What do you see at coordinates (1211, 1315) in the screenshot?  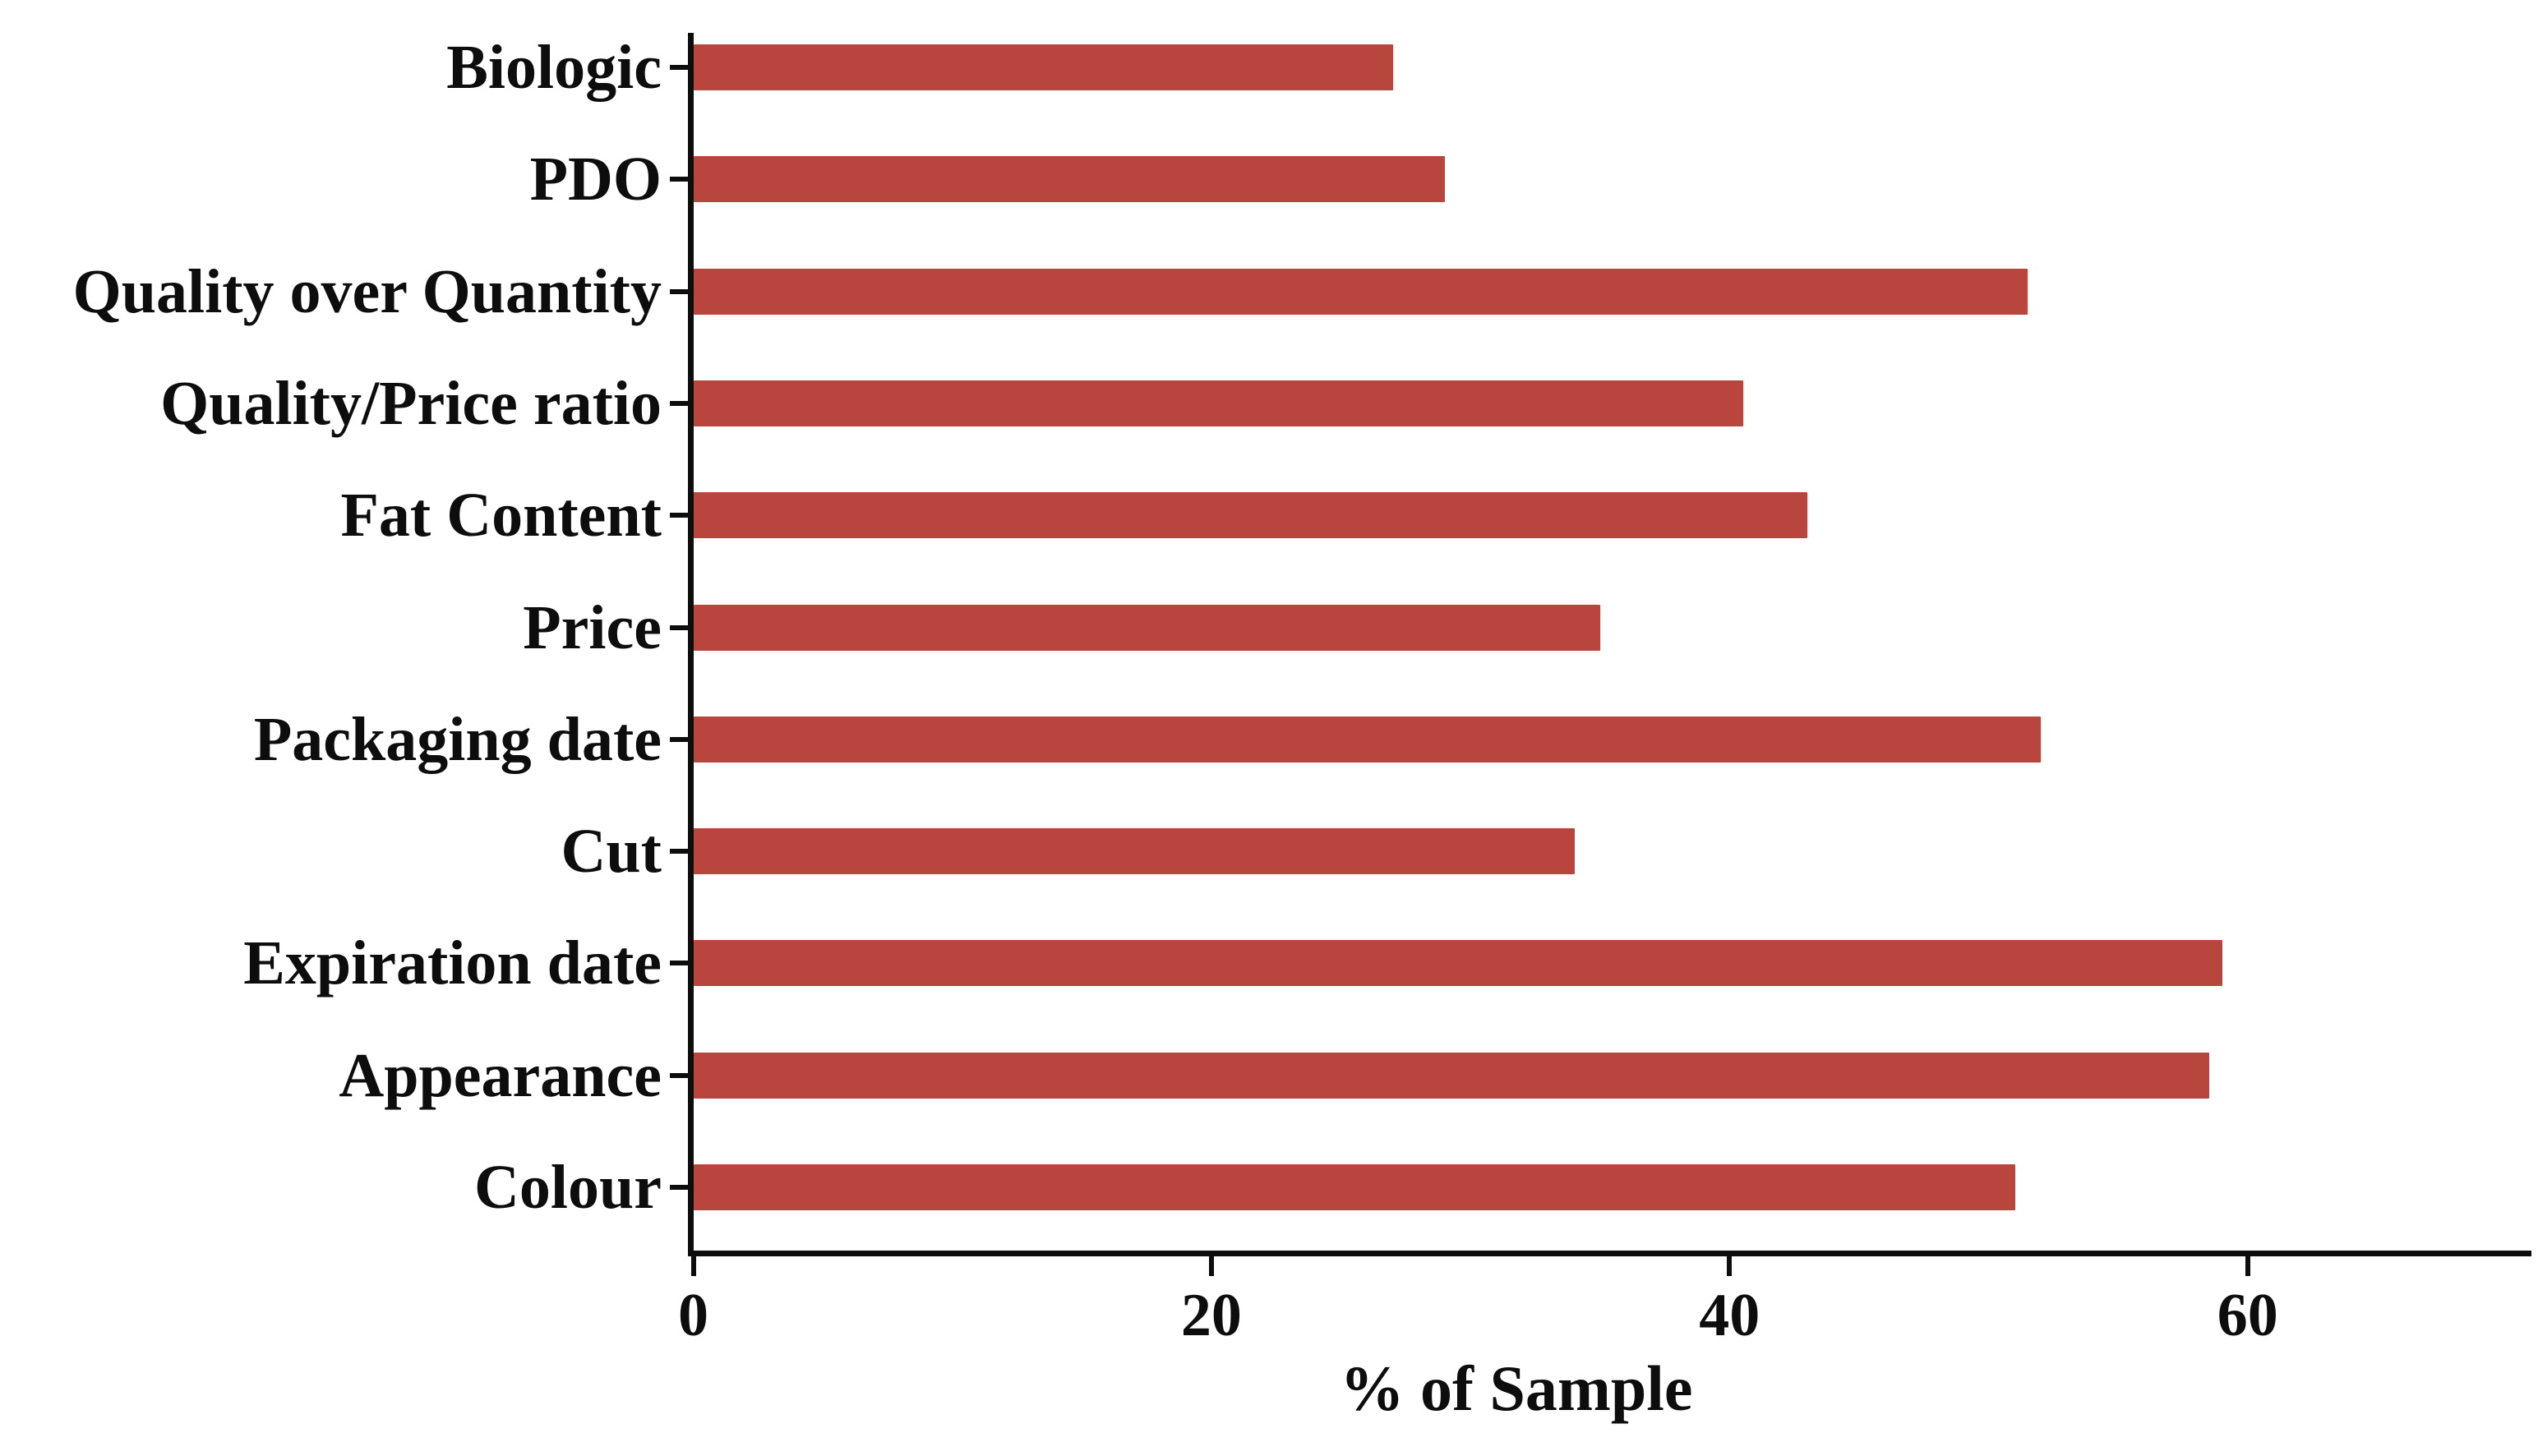 I see `x-tick-label-20: 20` at bounding box center [1211, 1315].